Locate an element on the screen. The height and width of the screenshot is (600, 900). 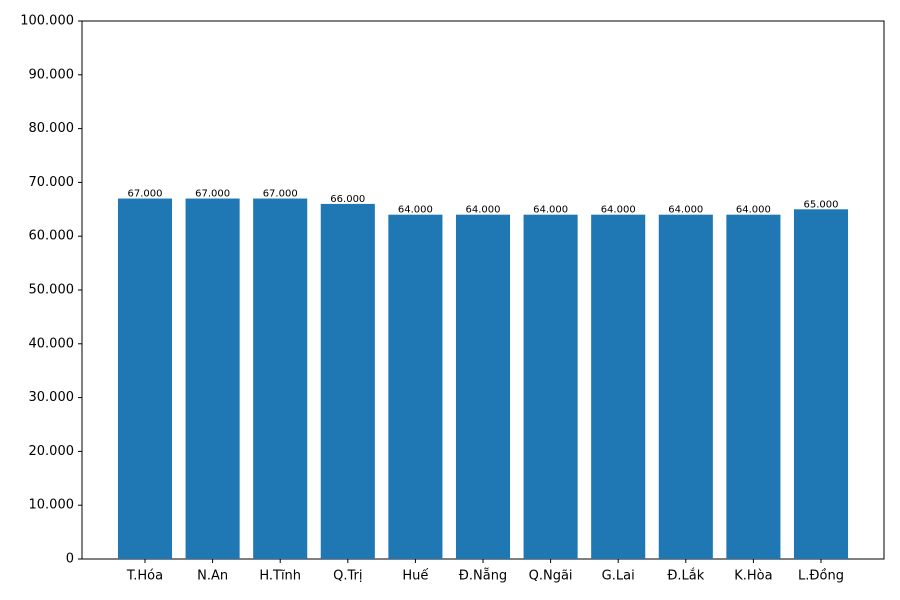
y-tick-label: 20.000 is located at coordinates (52, 451).